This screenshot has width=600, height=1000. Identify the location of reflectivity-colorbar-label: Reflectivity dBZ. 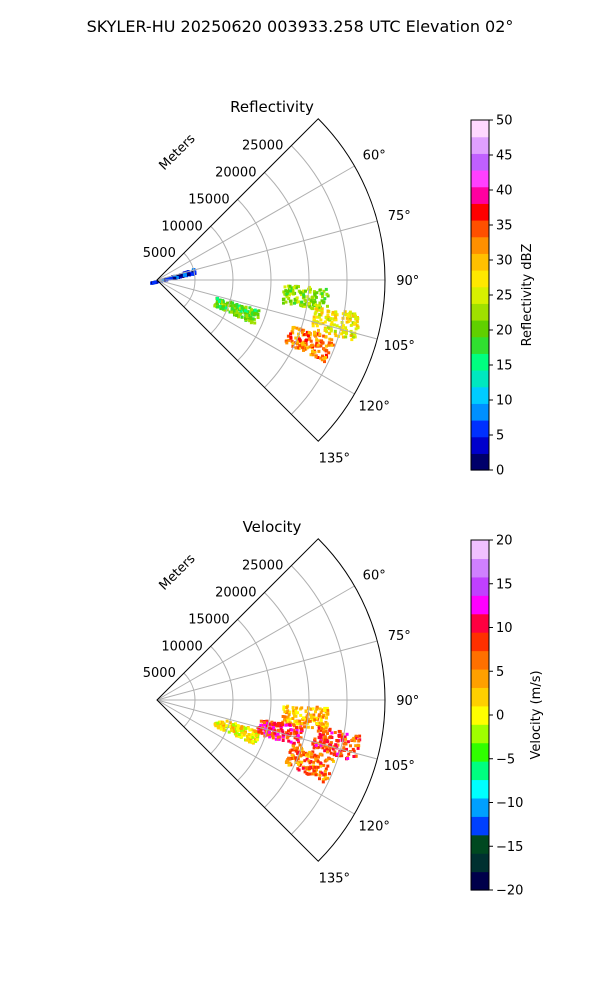
(527, 295).